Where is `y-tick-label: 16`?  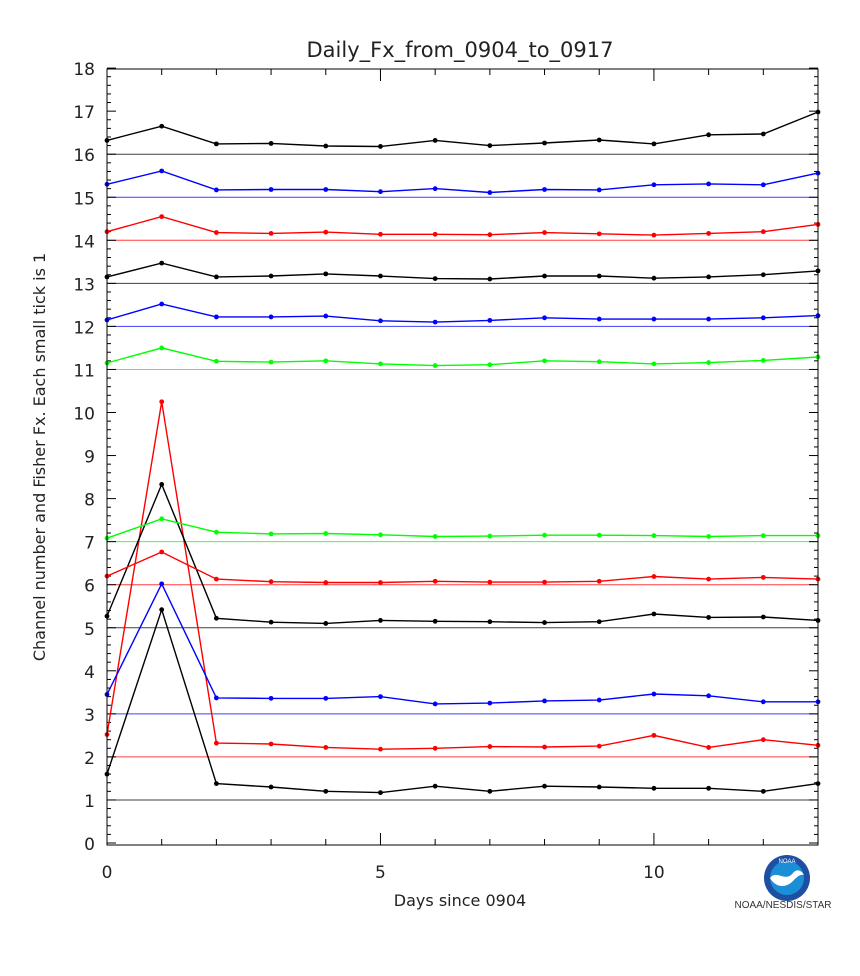
y-tick-label: 16 is located at coordinates (84, 156).